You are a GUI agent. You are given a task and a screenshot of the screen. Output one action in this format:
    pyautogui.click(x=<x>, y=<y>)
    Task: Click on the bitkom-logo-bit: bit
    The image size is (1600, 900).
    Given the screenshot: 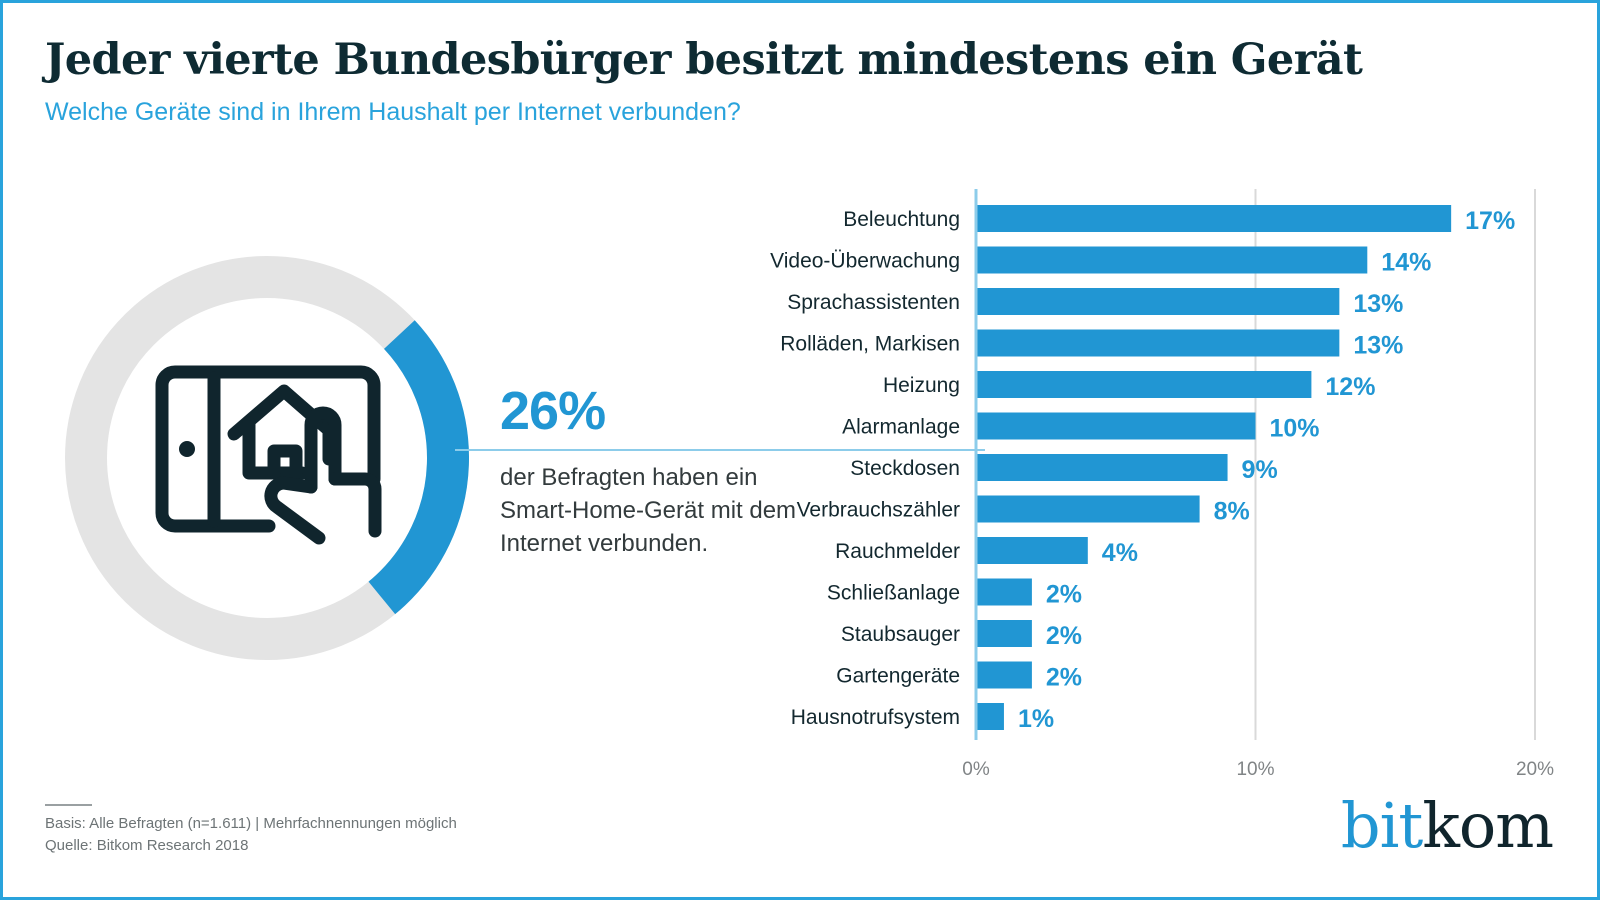 What is the action you would take?
    pyautogui.click(x=1381, y=825)
    